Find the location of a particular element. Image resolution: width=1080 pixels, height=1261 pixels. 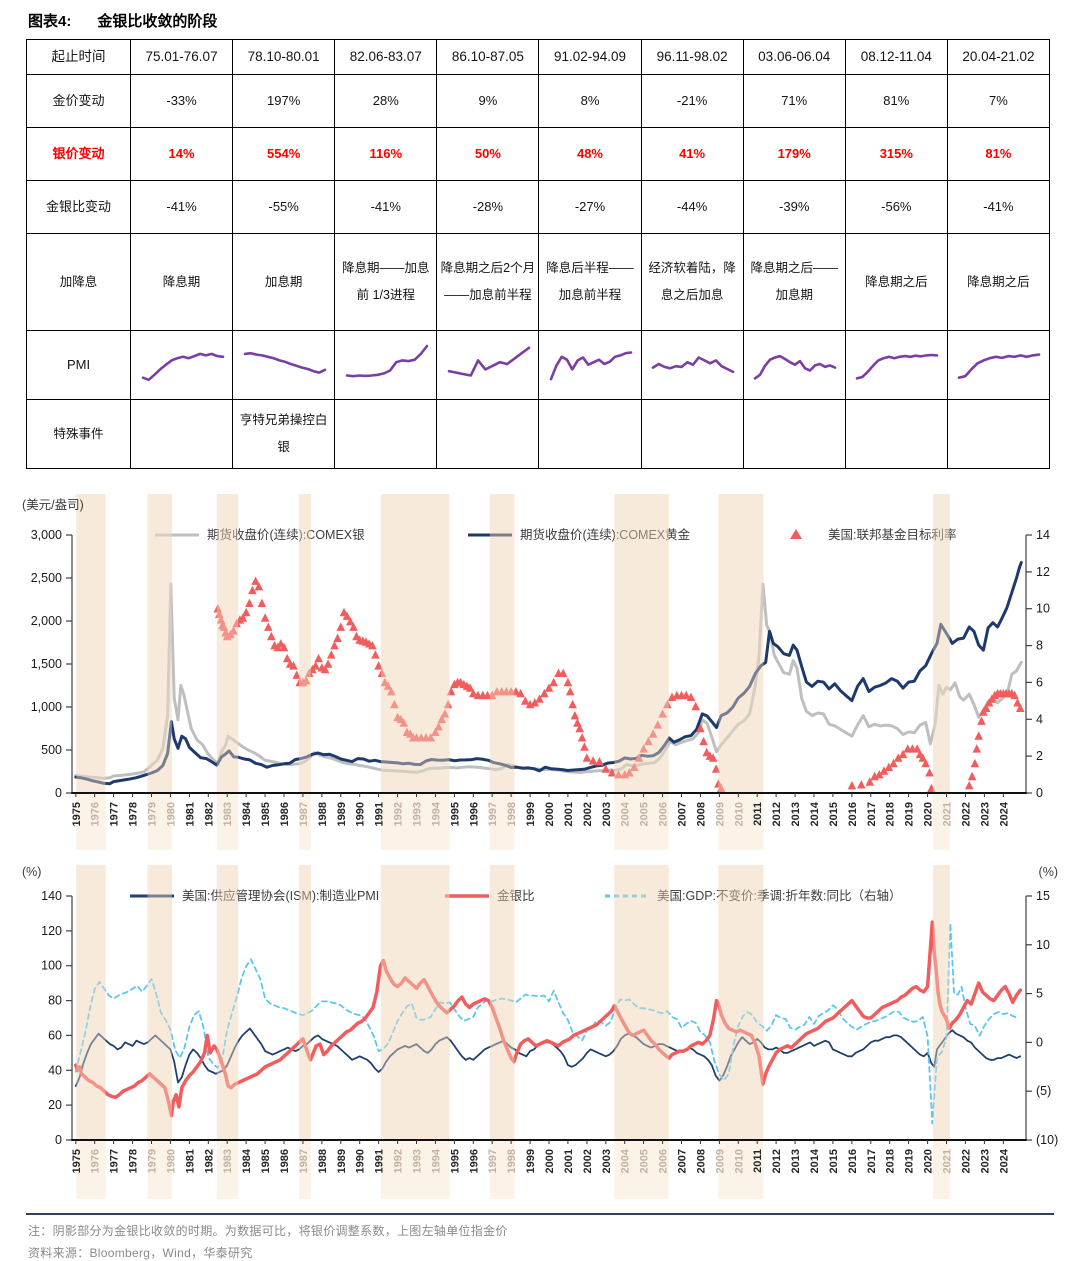

table-cell: 91.02-94.09 is located at coordinates (590, 57).